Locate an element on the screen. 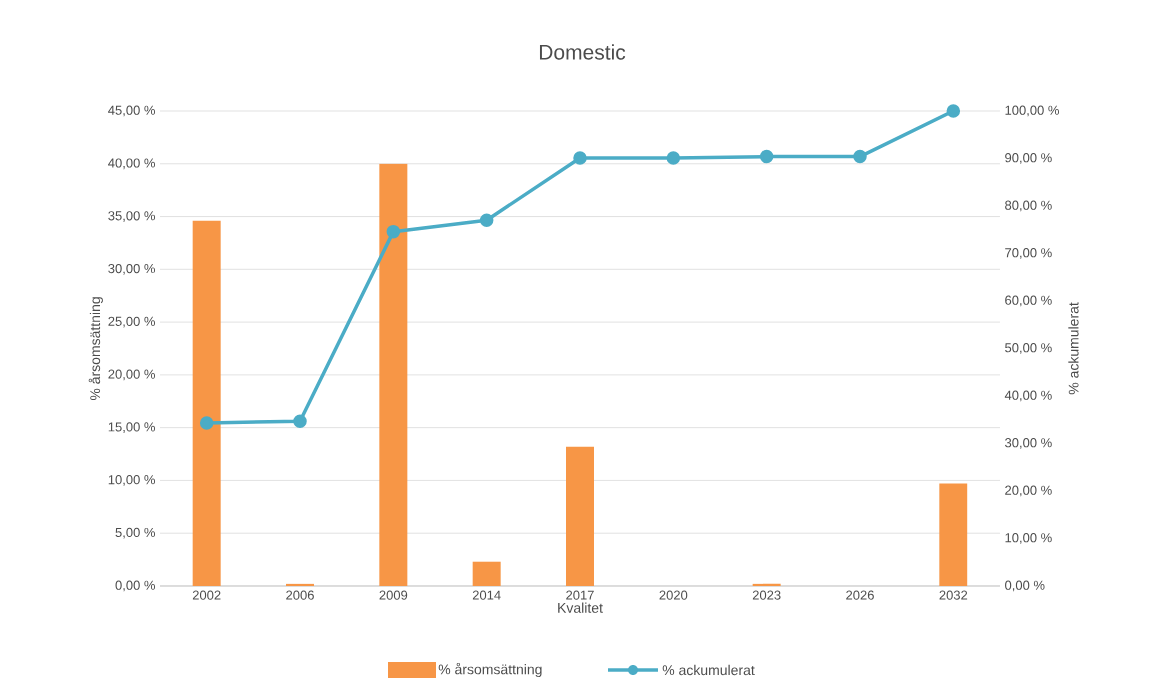 This screenshot has height=698, width=1164. y-tick-label: 20,00 % is located at coordinates (131, 375).